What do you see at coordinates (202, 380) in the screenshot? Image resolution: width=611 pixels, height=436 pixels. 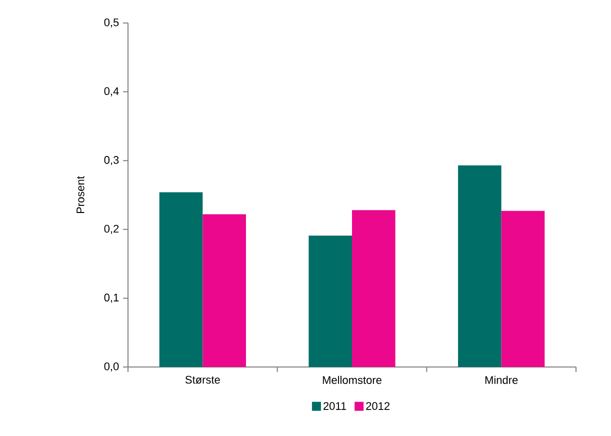 I see `x-tick-label: Største` at bounding box center [202, 380].